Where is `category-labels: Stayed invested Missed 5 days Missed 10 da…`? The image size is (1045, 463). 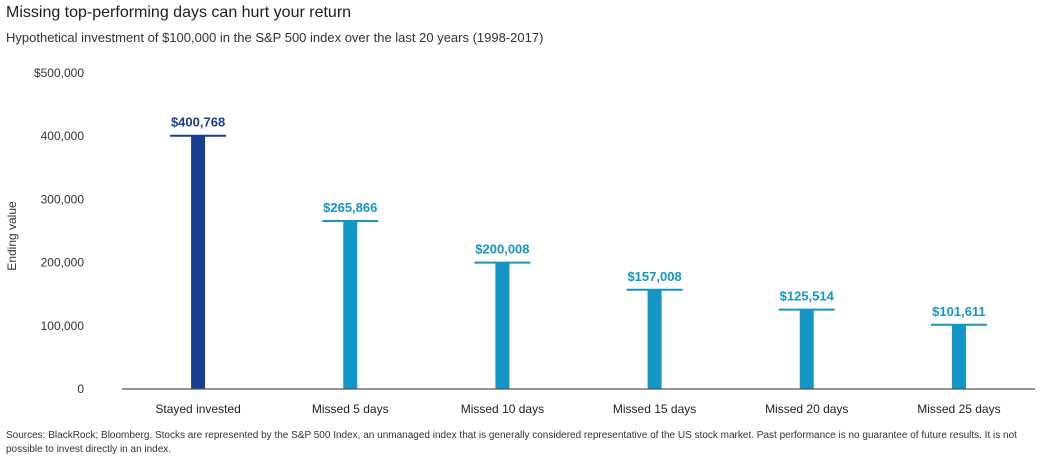 category-labels: Stayed invested Missed 5 days Missed 10 da… is located at coordinates (577, 409).